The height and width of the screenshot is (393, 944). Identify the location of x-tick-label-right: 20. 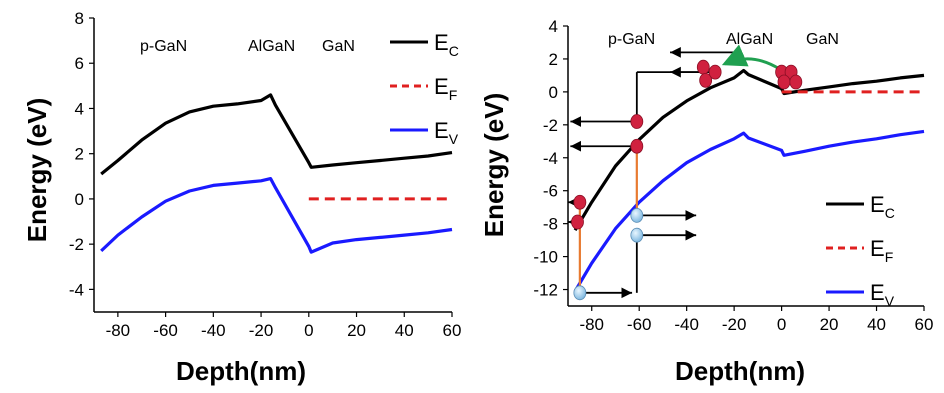
(829, 324).